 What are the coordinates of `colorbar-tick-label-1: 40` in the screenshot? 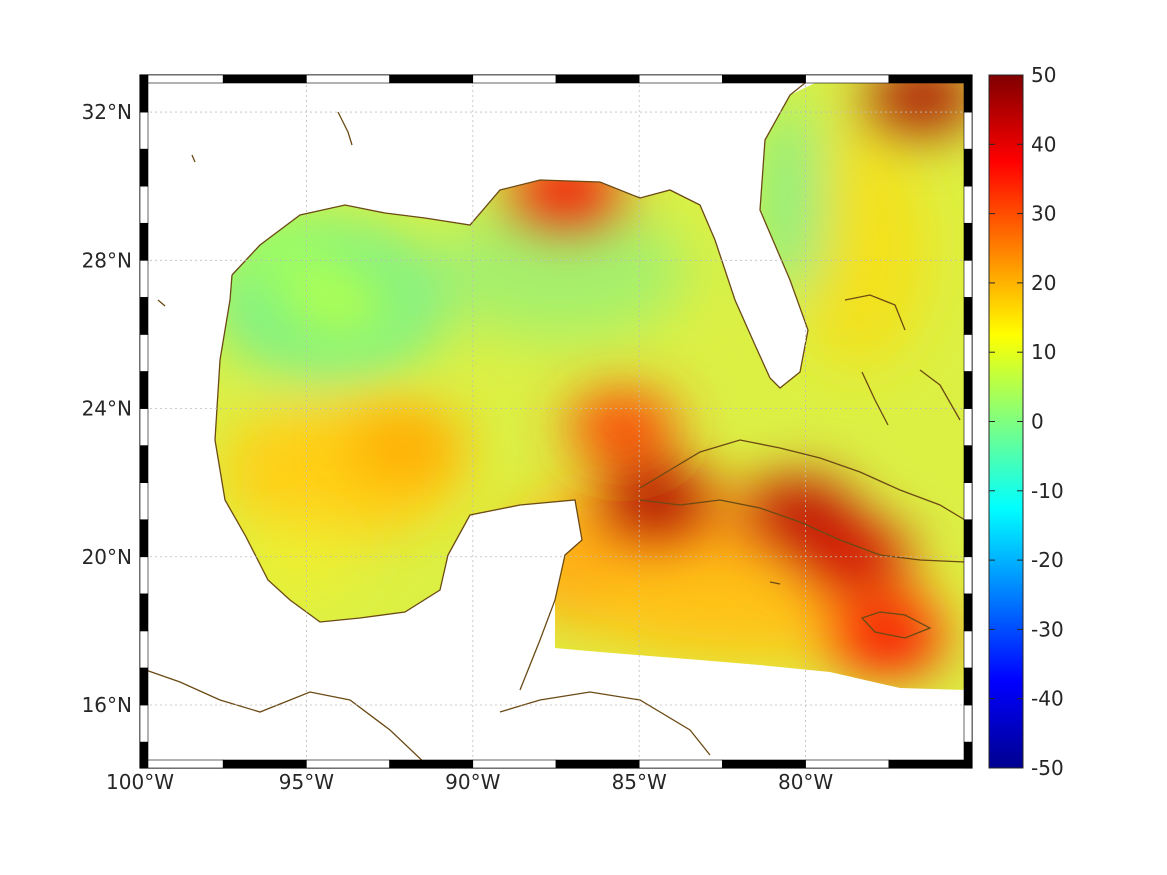 It's located at (1043, 144).